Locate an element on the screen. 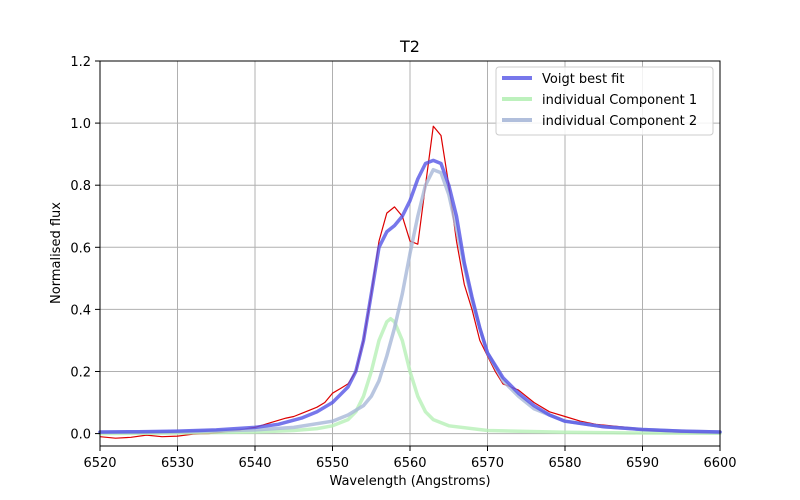  legend-label-voigt: Voigt best fit is located at coordinates (583, 79).